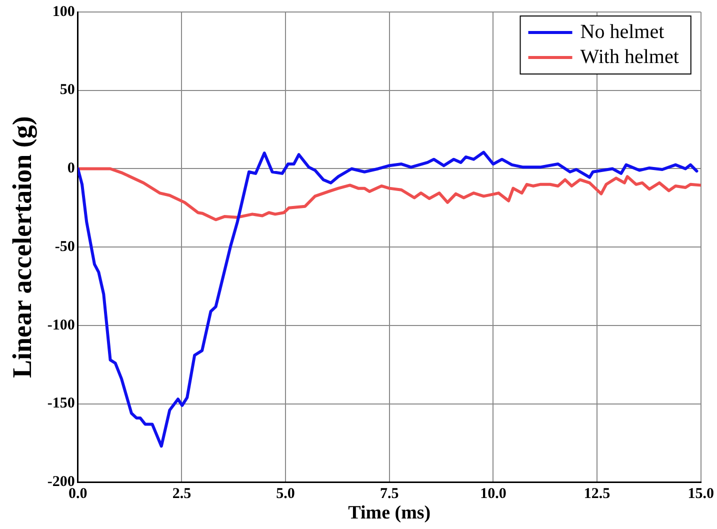 The image size is (717, 529). I want to click on y-tick-label: -150, so click(61, 404).